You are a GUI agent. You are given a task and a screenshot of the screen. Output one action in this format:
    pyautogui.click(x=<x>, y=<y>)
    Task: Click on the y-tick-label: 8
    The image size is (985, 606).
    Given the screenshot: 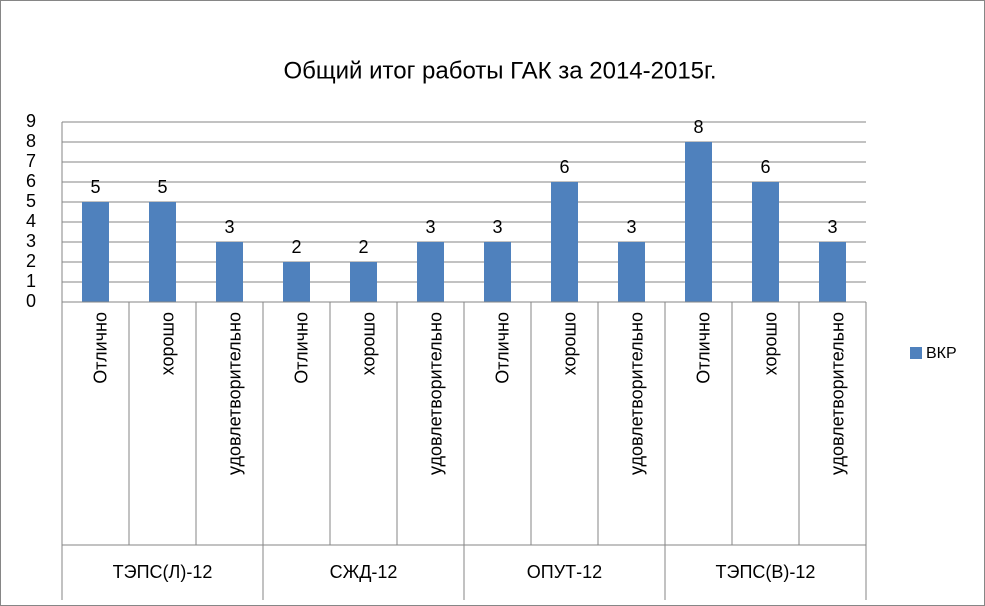 What is the action you would take?
    pyautogui.click(x=31, y=141)
    